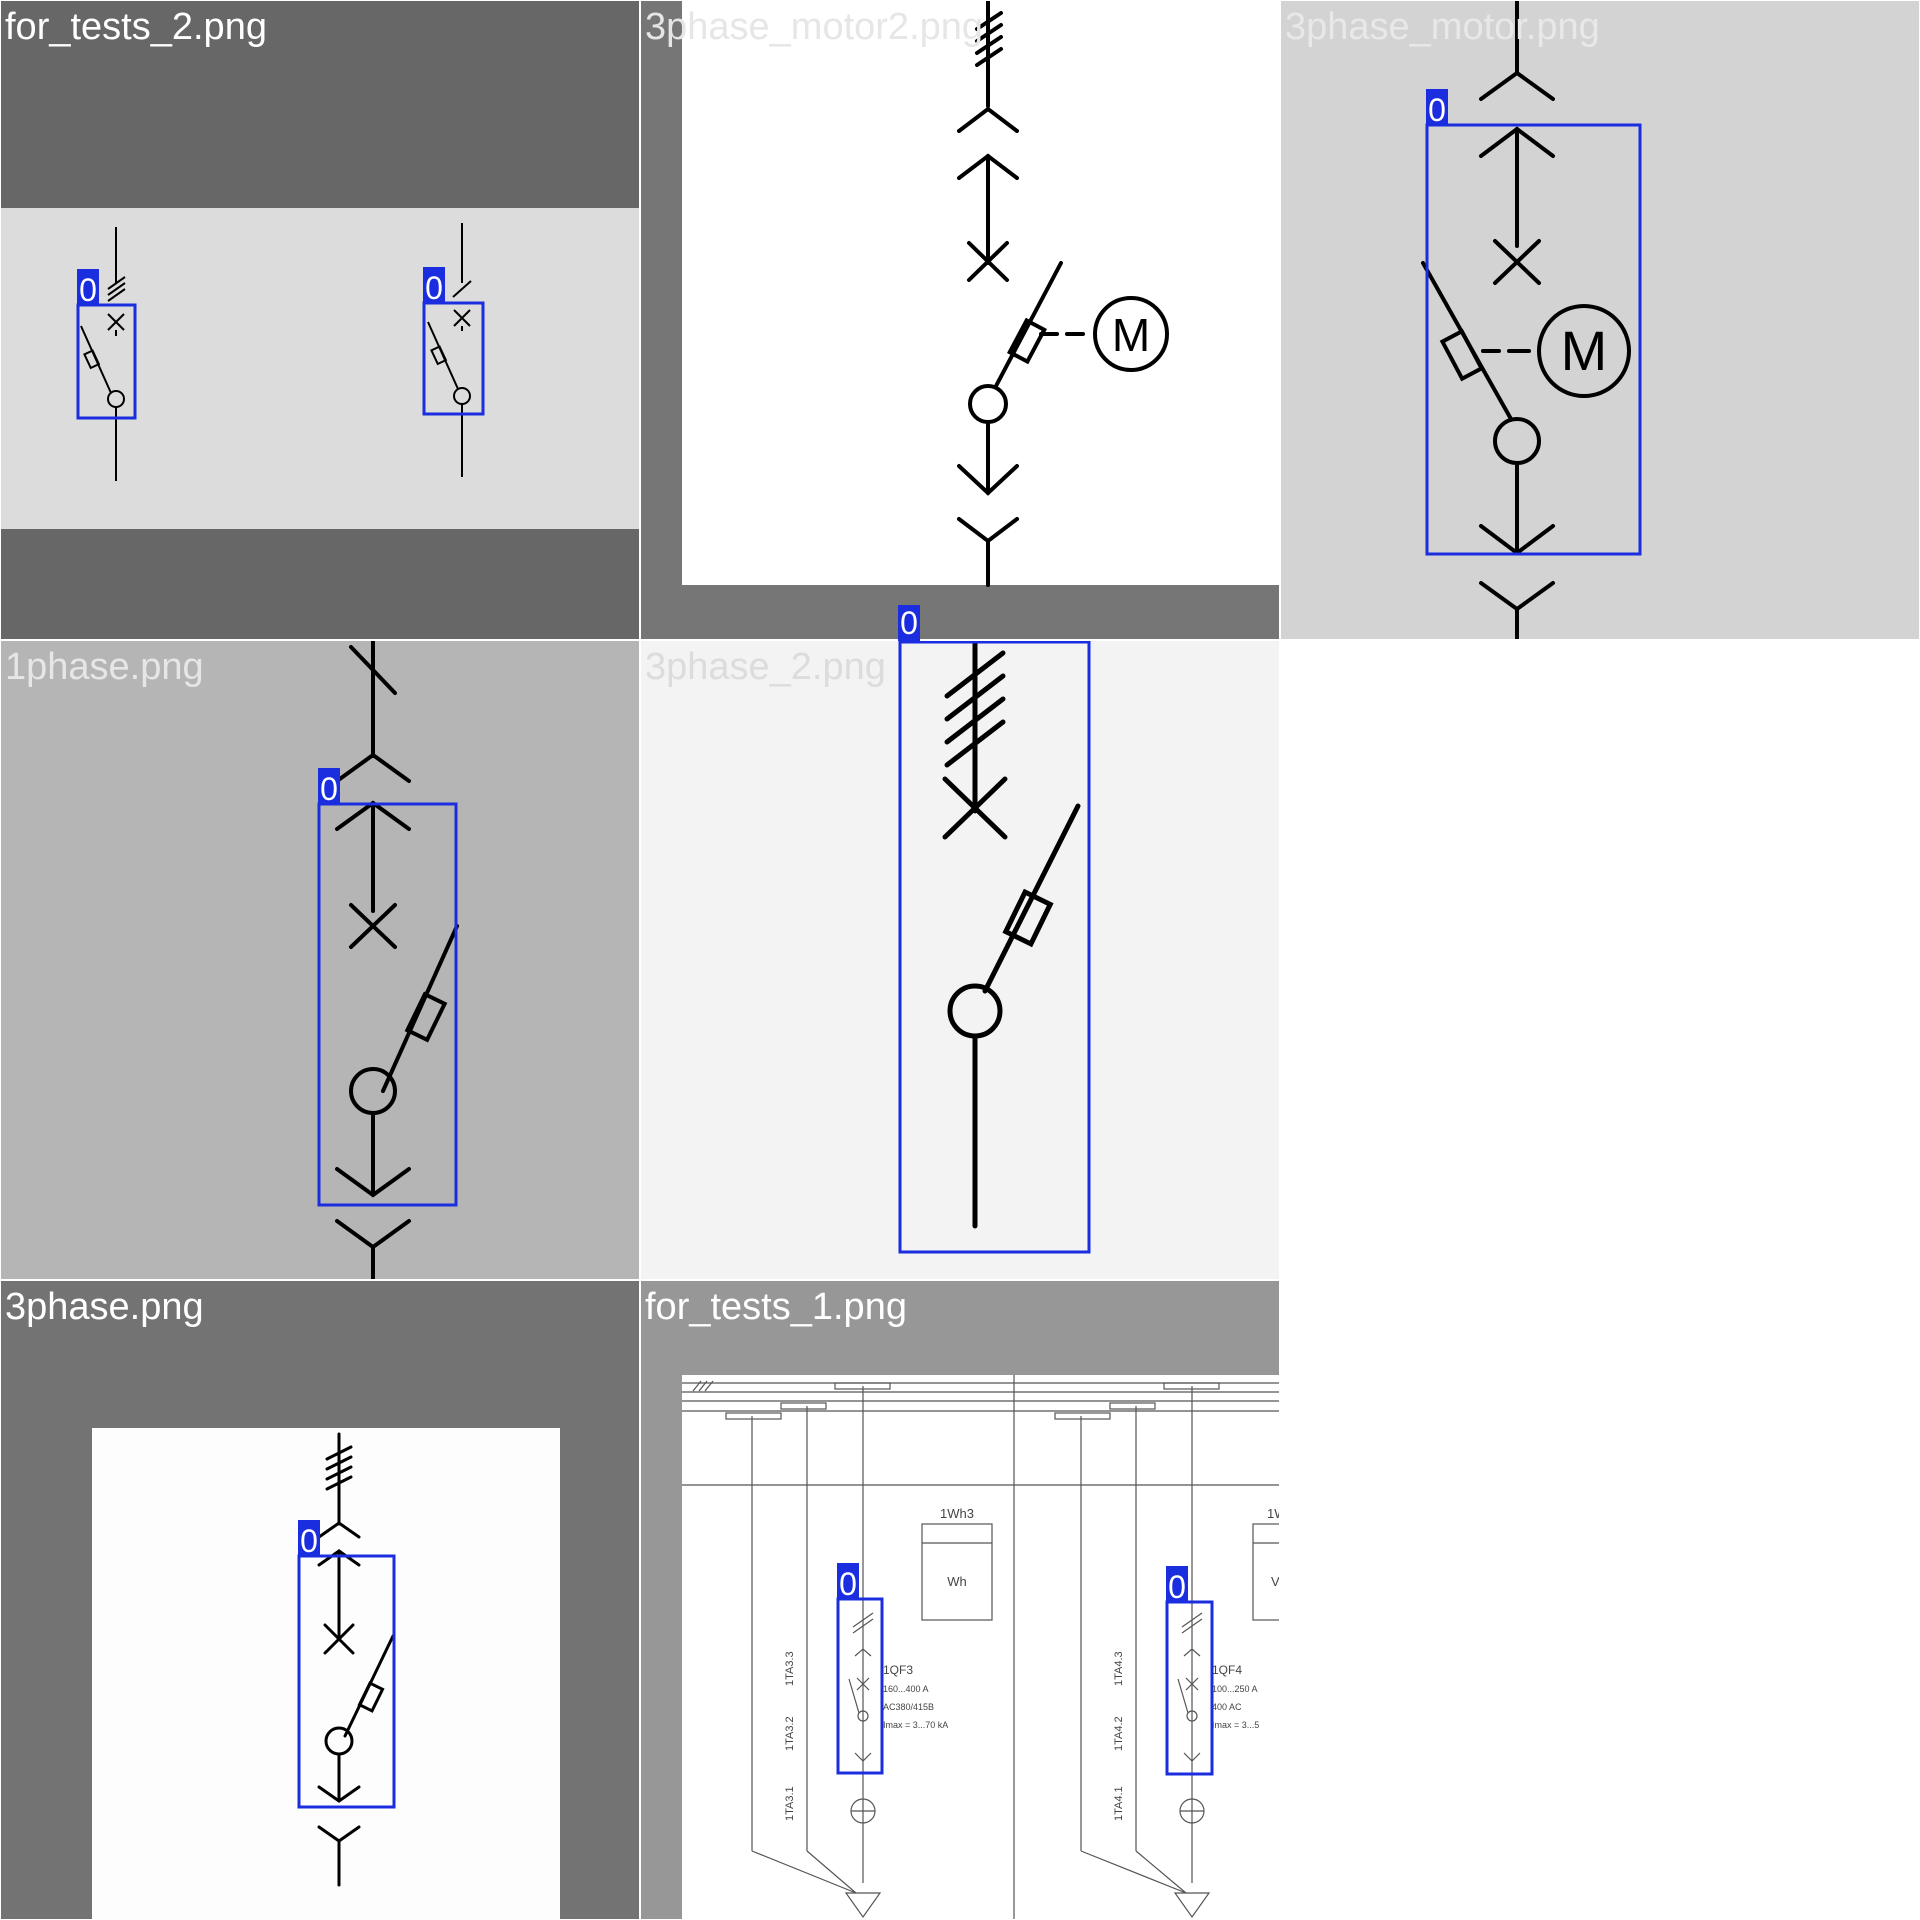 The height and width of the screenshot is (1920, 1920). I want to click on tile-3phase-motor: M 0 3phase_motor.png, so click(1600, 320).